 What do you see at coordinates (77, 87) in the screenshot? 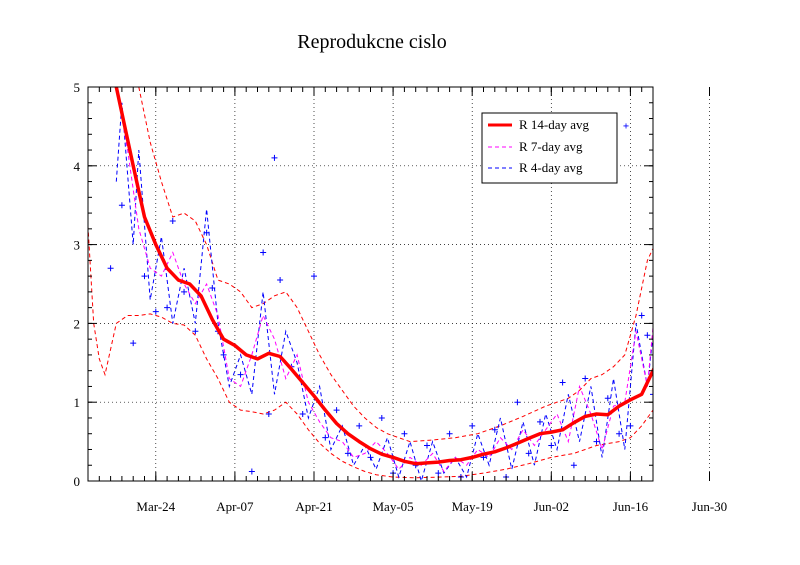
I see `y-tick-label: 5` at bounding box center [77, 87].